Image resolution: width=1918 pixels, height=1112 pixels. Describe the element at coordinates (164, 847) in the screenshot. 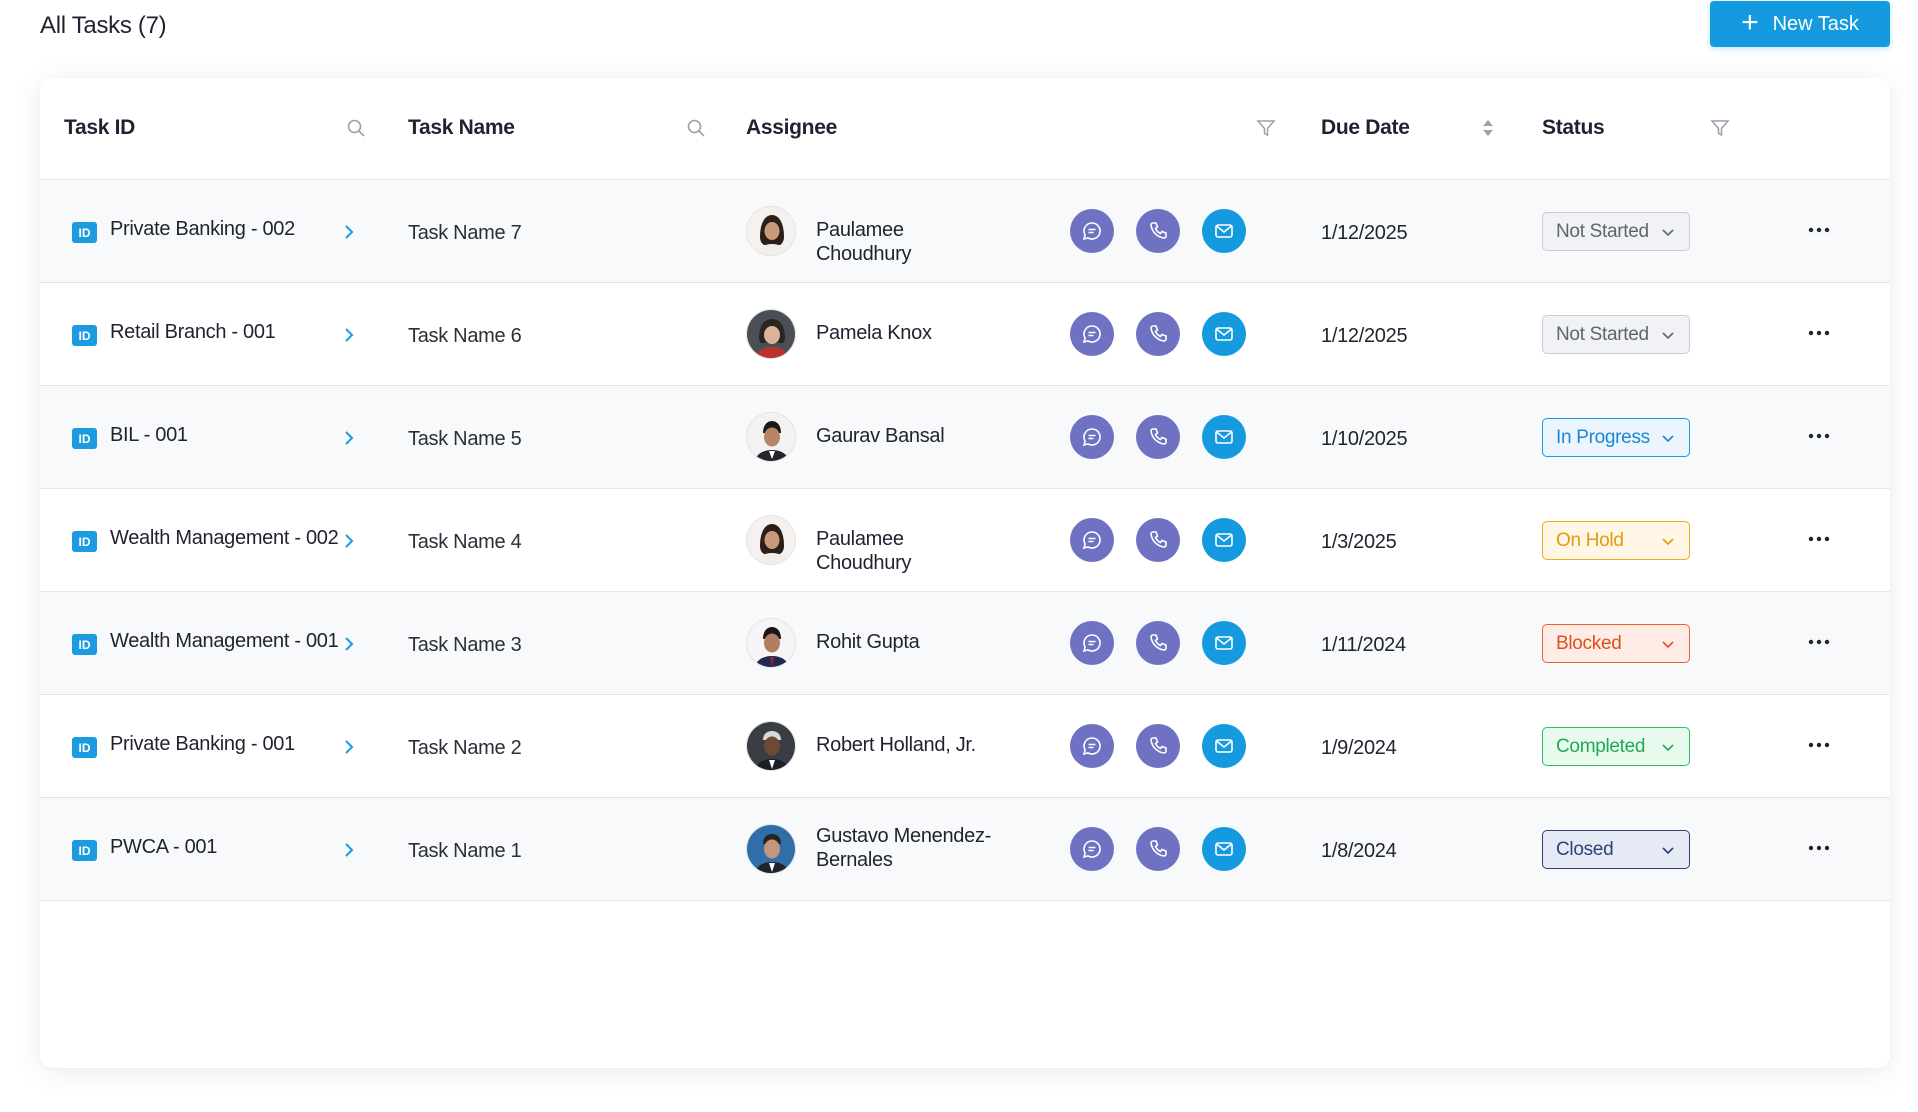

I see `task-id-link: PWCA - 001` at that location.